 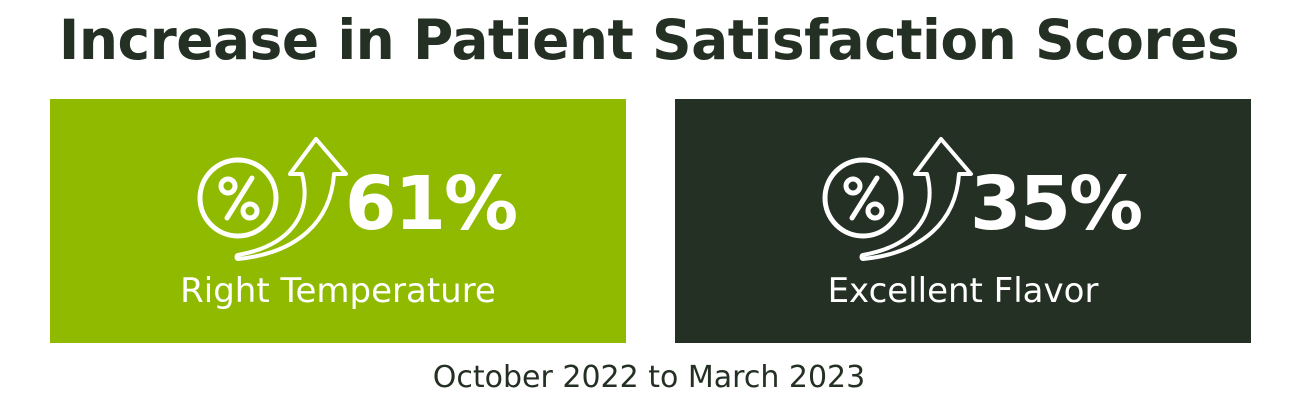 I want to click on stat-value: 35%, so click(x=1056, y=204).